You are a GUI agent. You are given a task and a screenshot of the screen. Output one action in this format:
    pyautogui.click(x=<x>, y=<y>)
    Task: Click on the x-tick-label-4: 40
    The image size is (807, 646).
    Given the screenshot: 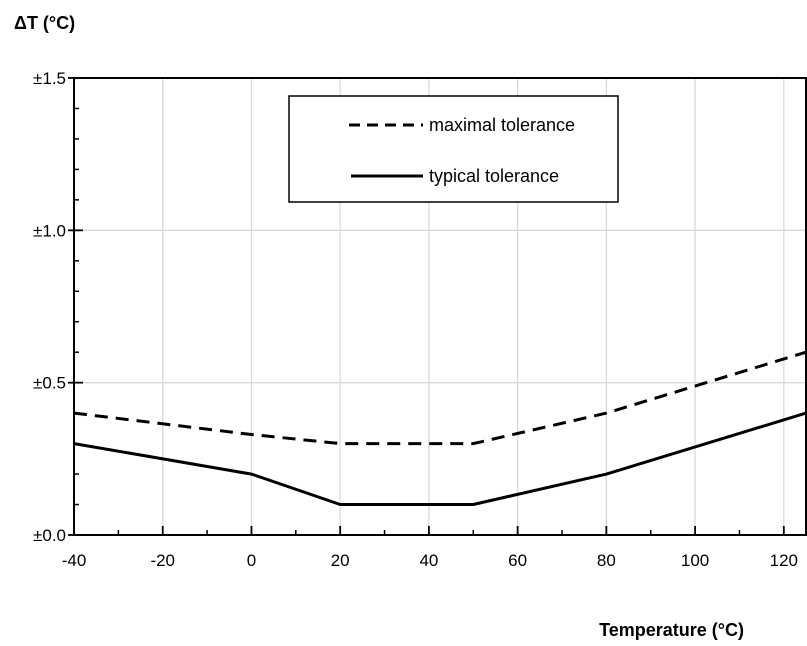 What is the action you would take?
    pyautogui.click(x=428, y=560)
    